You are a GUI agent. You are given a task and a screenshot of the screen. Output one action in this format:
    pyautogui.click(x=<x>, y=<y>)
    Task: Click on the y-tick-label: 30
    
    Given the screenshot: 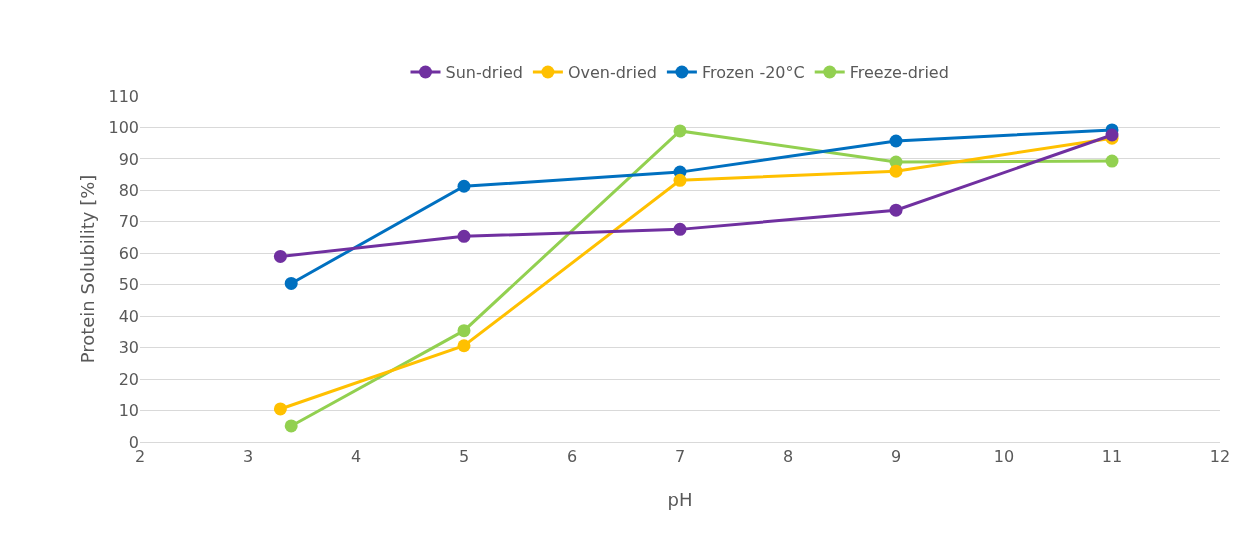 What is the action you would take?
    pyautogui.click(x=128, y=348)
    